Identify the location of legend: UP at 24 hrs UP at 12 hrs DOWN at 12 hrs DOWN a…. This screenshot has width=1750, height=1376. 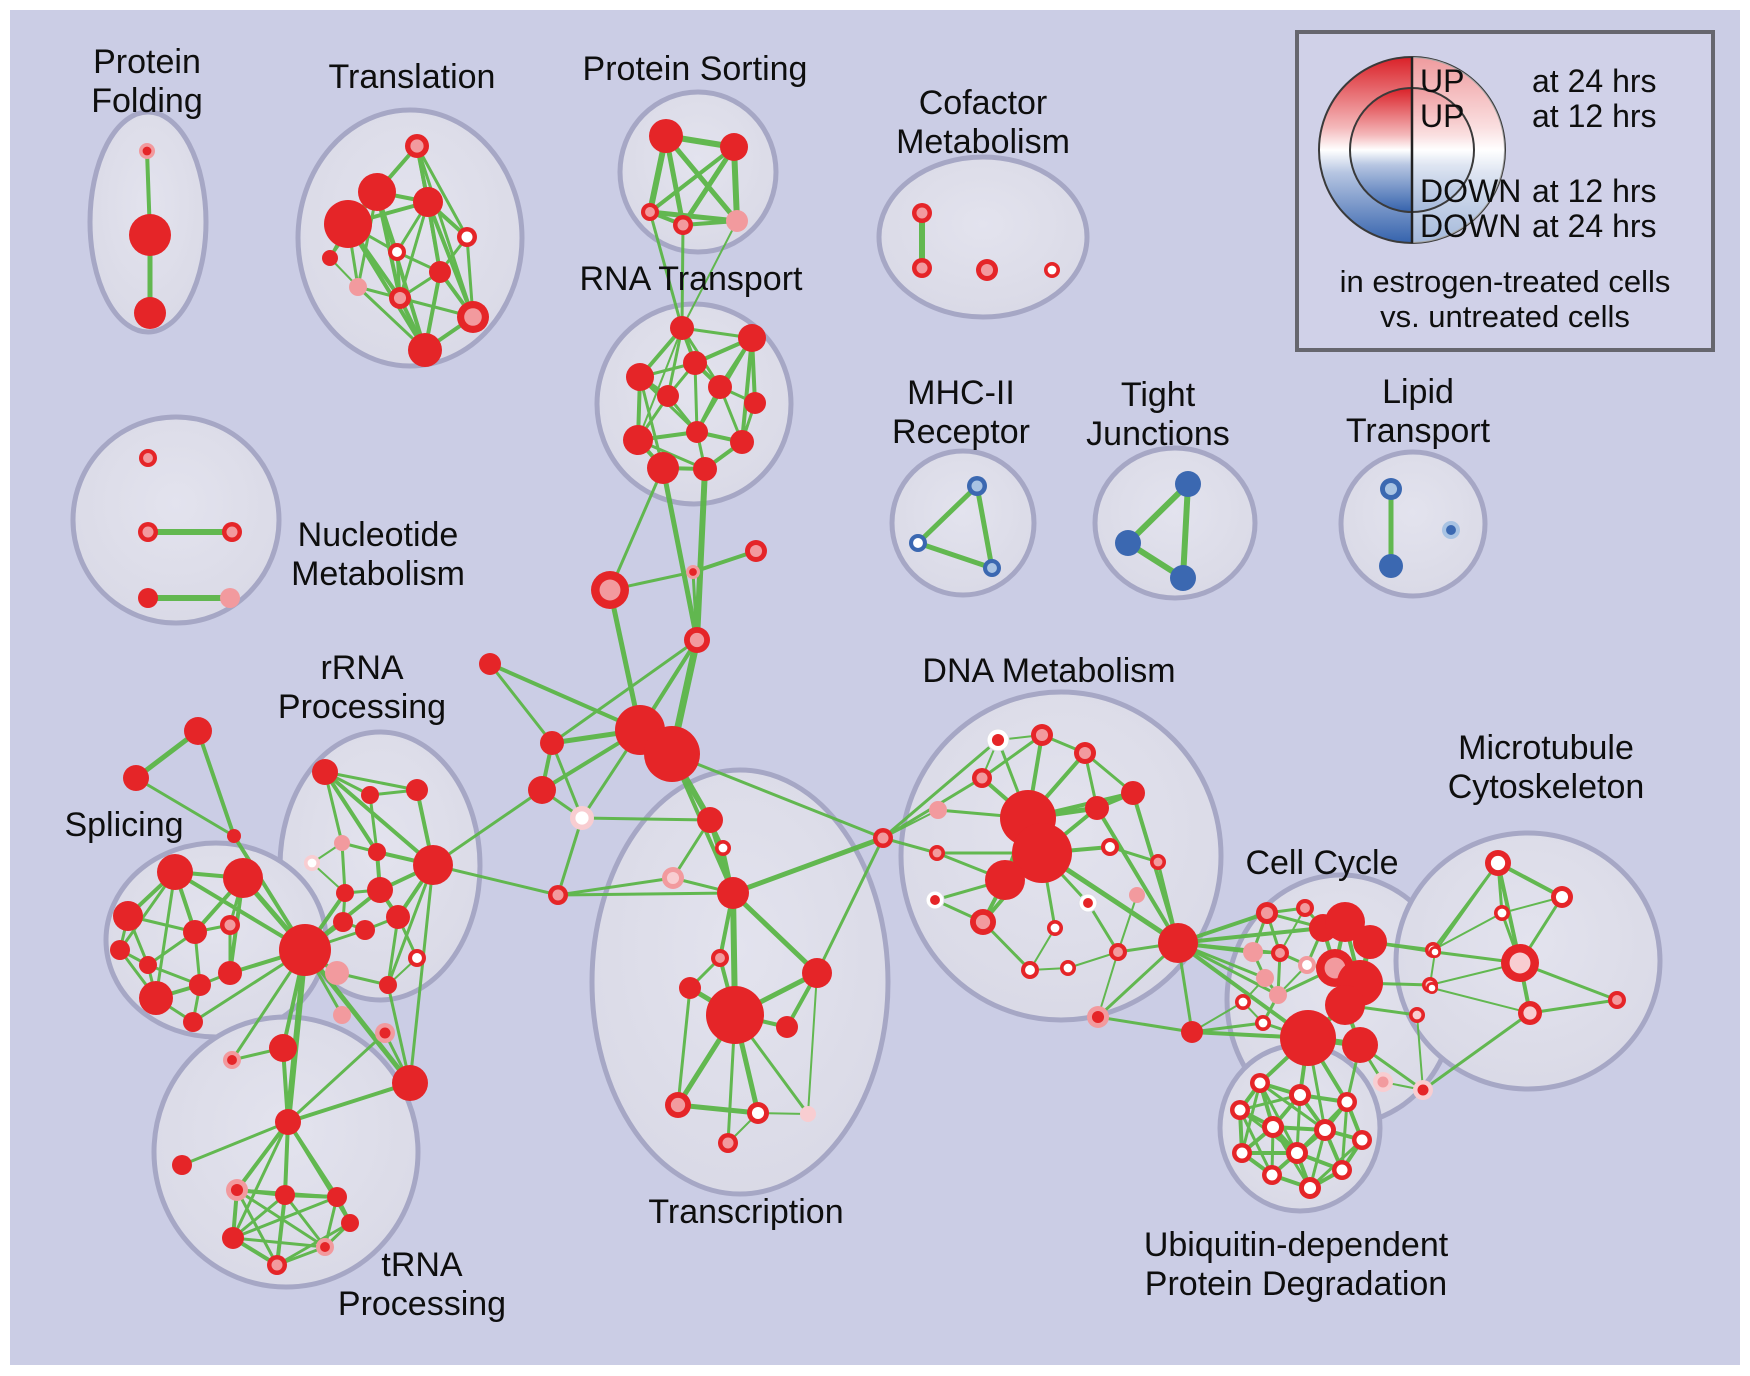
(1505, 191).